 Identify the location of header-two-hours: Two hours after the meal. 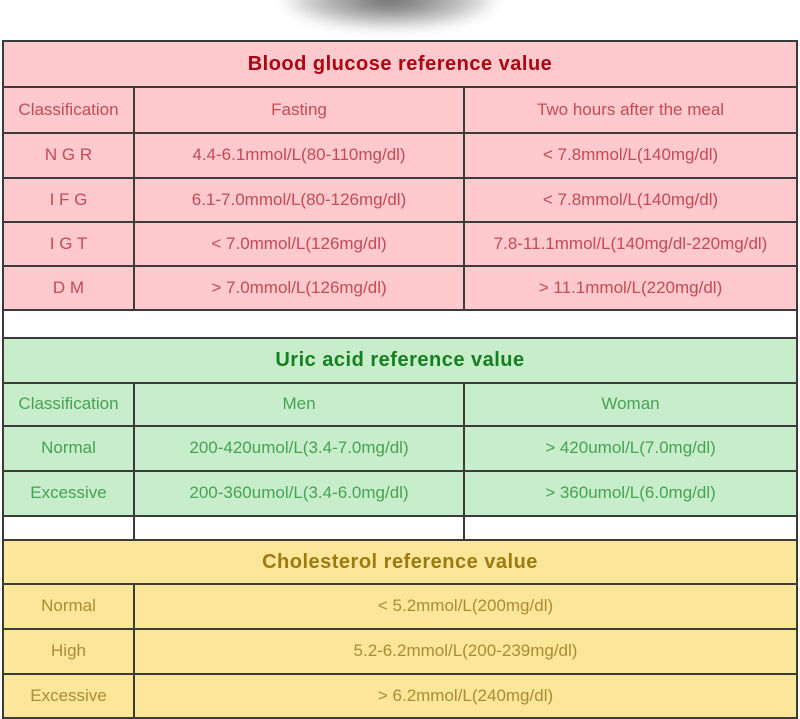
(629, 110).